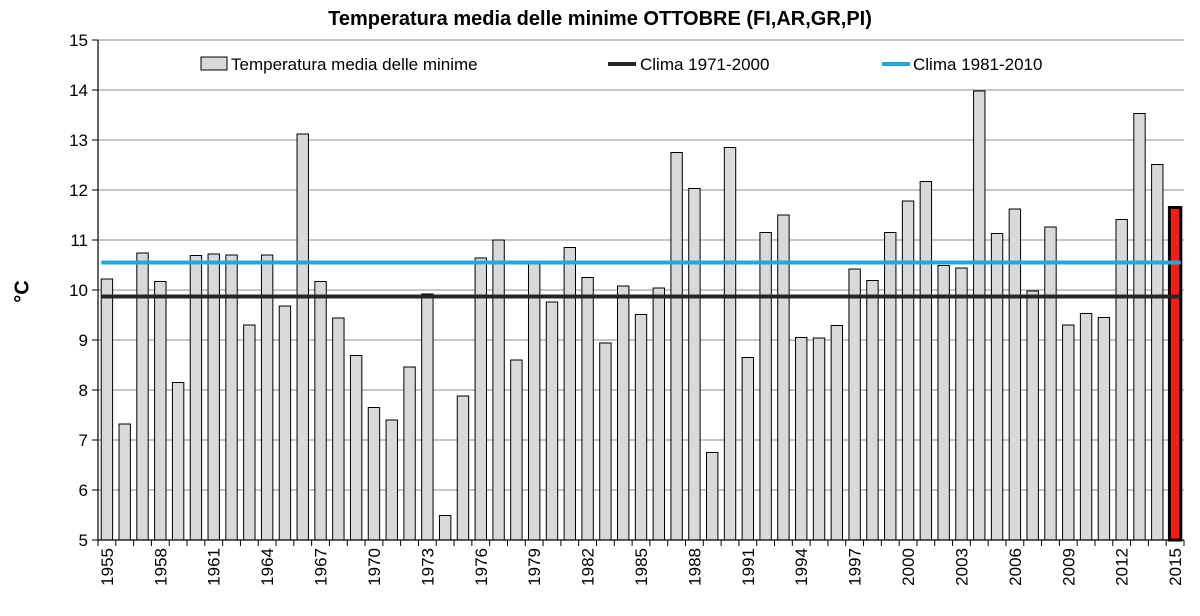 This screenshot has height=616, width=1200. I want to click on bar-1966, so click(302, 337).